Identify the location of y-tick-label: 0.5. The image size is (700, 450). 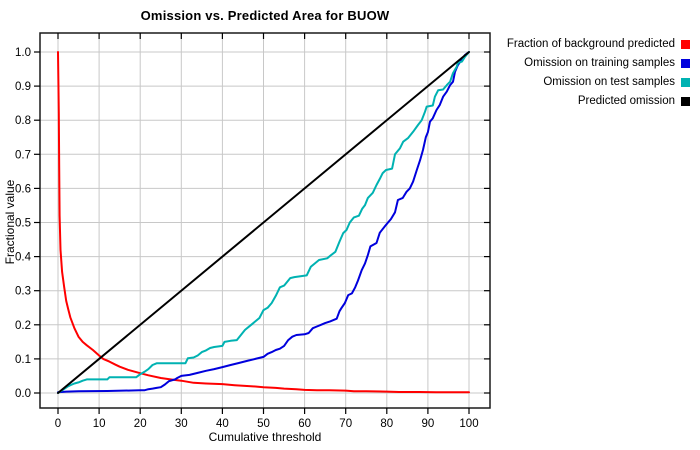
(23, 224).